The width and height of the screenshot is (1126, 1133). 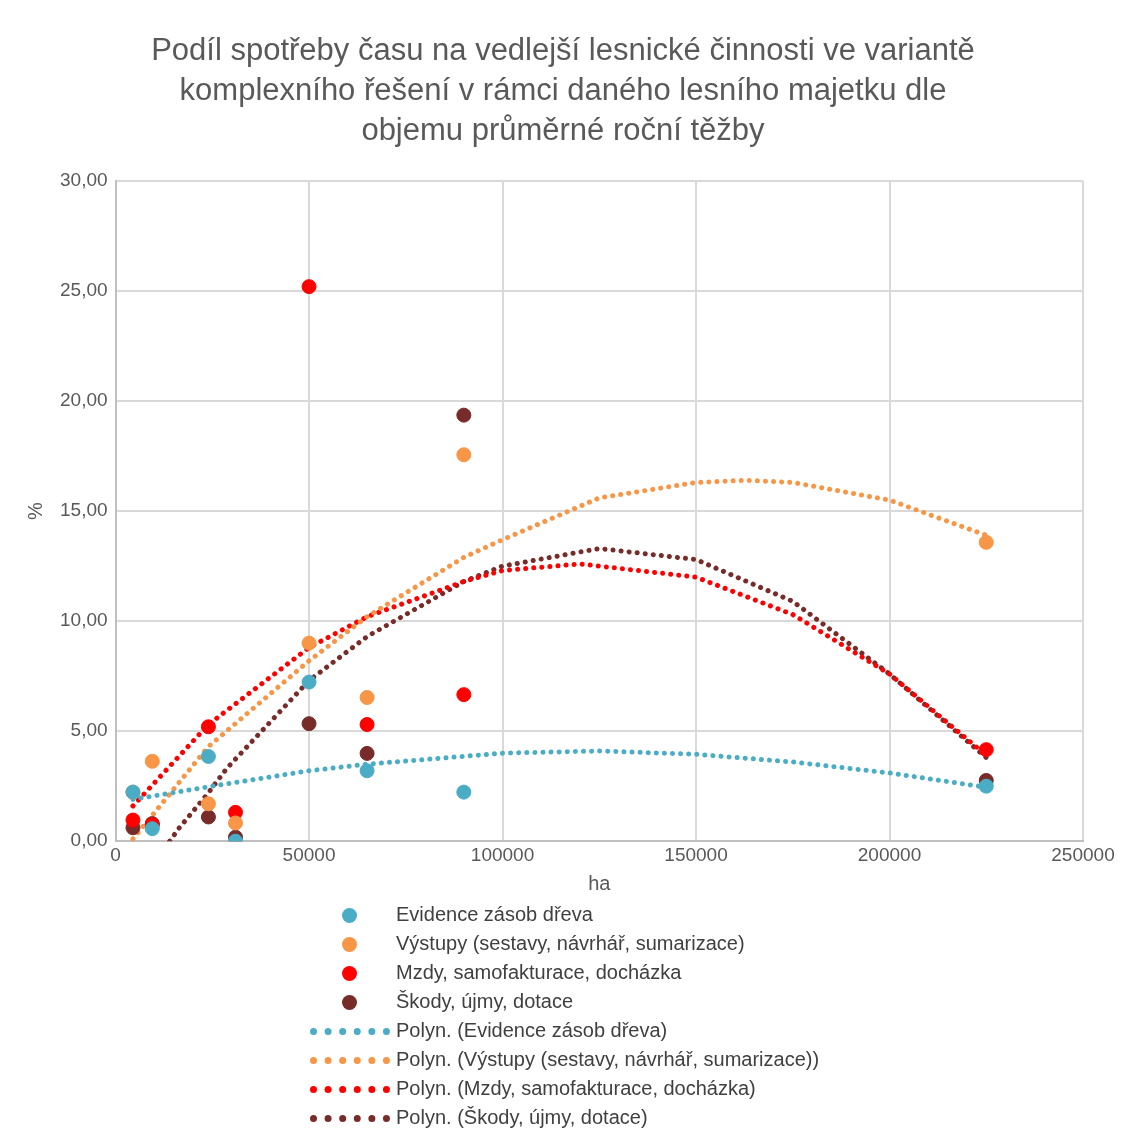 What do you see at coordinates (309, 854) in the screenshot?
I see `x-tick-label: 50000` at bounding box center [309, 854].